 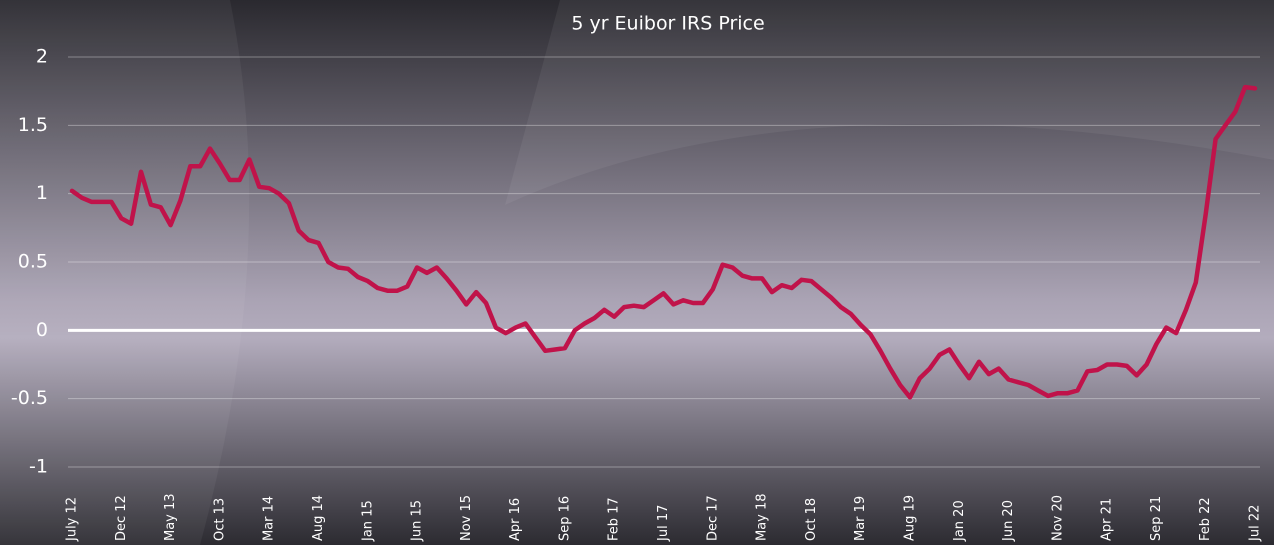 I want to click on y-tick-label: 1, so click(x=42, y=193).